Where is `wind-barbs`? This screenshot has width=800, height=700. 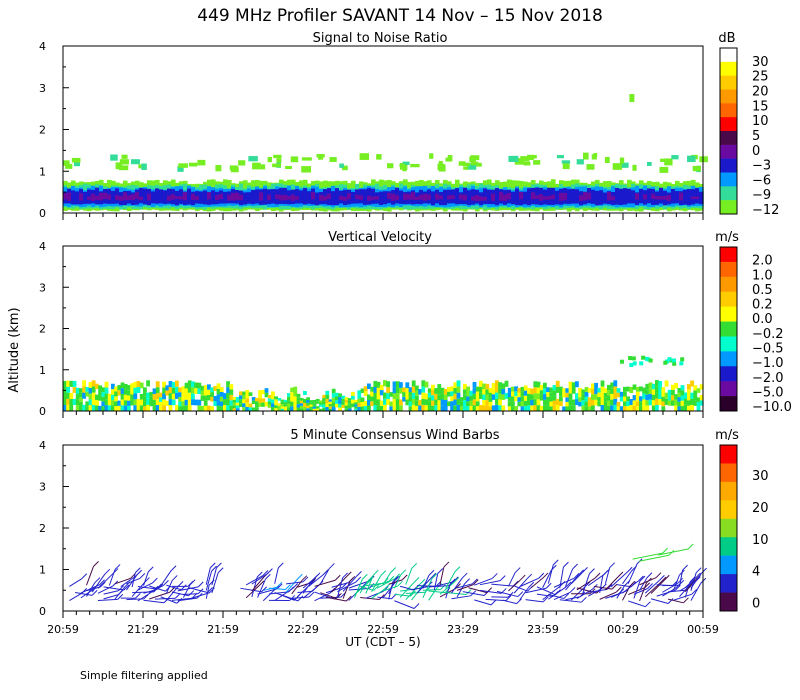 wind-barbs is located at coordinates (388, 576).